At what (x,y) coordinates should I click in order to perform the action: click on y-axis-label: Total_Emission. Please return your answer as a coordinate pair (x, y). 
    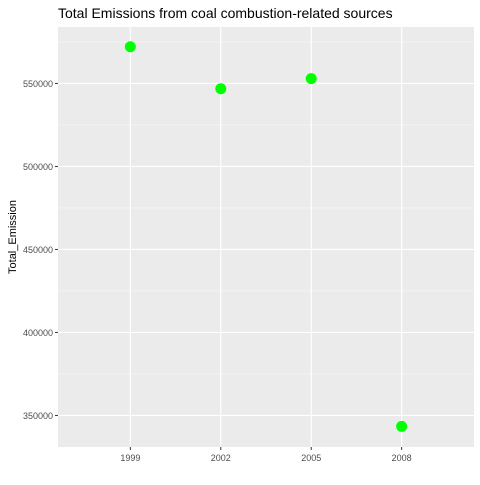
    Looking at the image, I should click on (13, 237).